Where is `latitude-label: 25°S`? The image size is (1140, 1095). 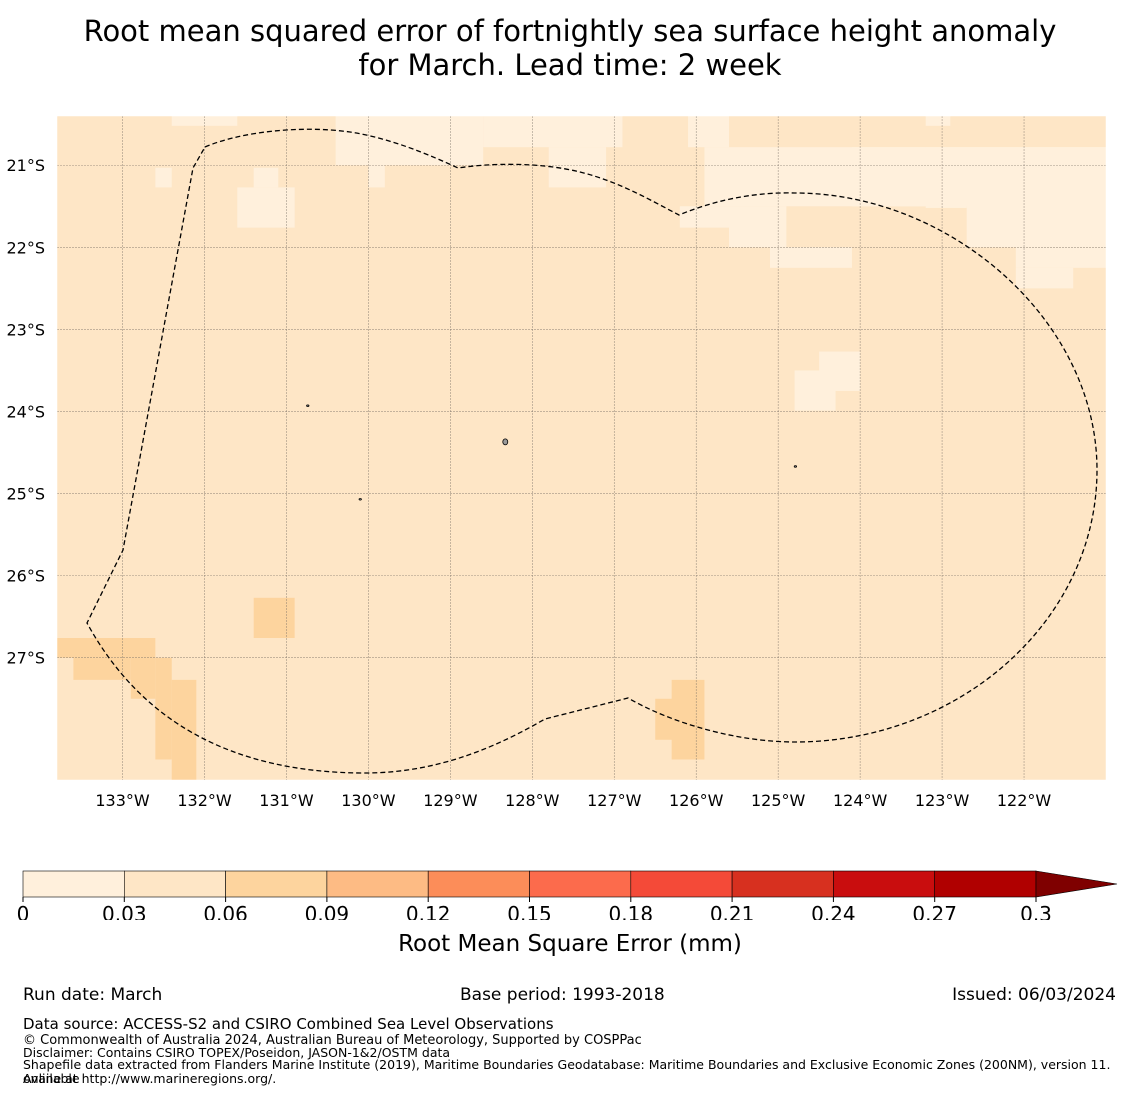 latitude-label: 25°S is located at coordinates (25, 494).